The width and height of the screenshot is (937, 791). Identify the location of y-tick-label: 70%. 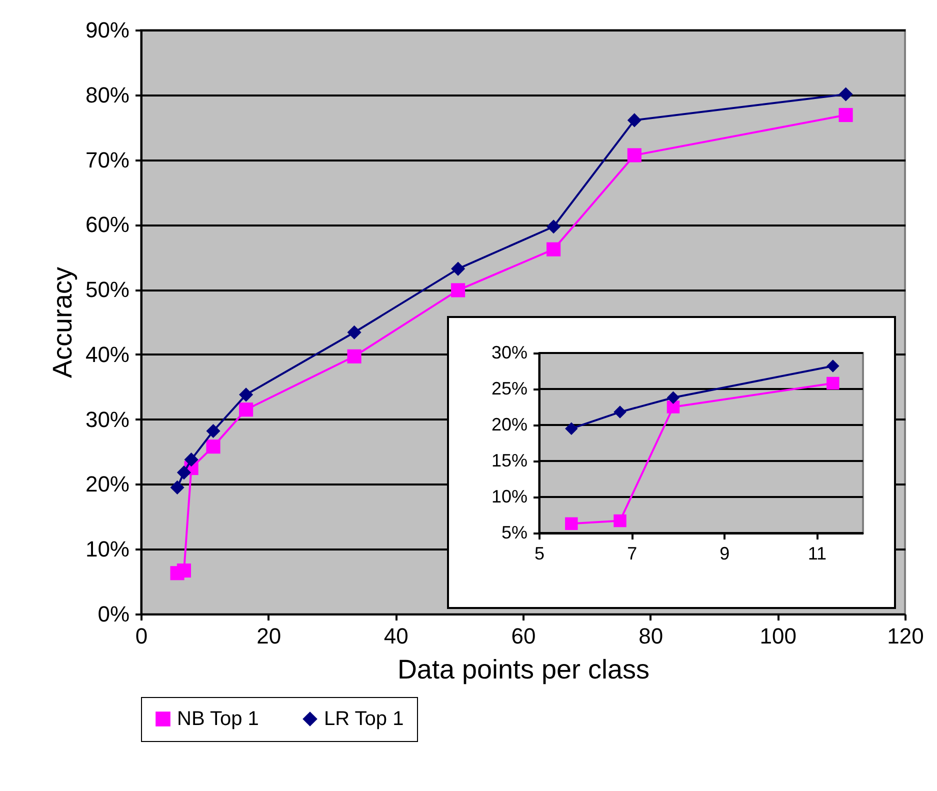
(107, 159).